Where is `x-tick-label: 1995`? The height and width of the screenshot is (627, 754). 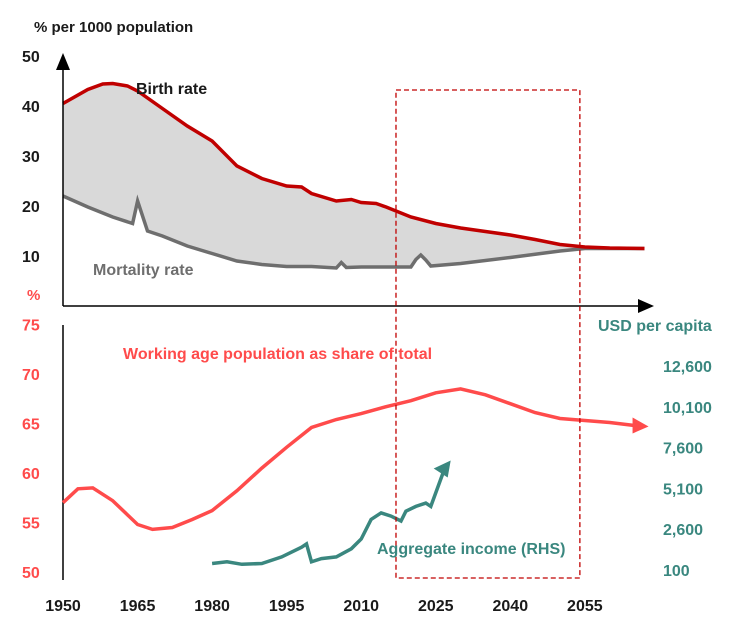
x-tick-label: 1995 is located at coordinates (287, 606).